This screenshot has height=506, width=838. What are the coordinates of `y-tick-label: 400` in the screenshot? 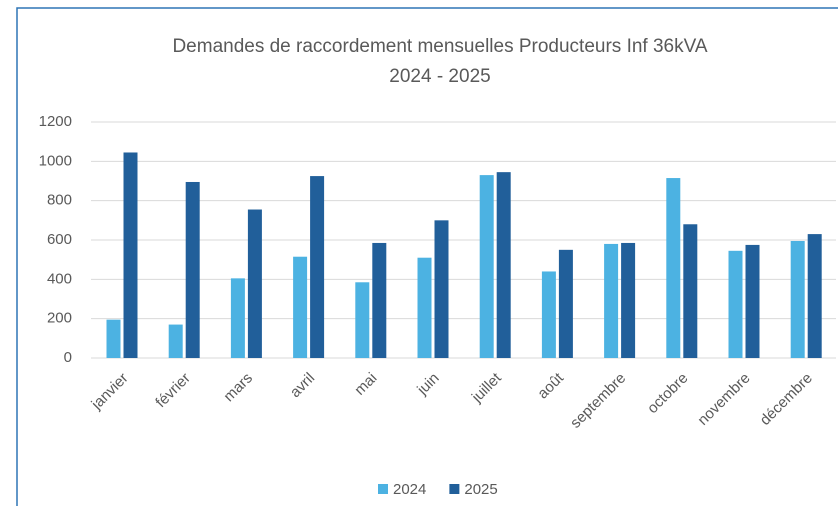 It's located at (59, 278).